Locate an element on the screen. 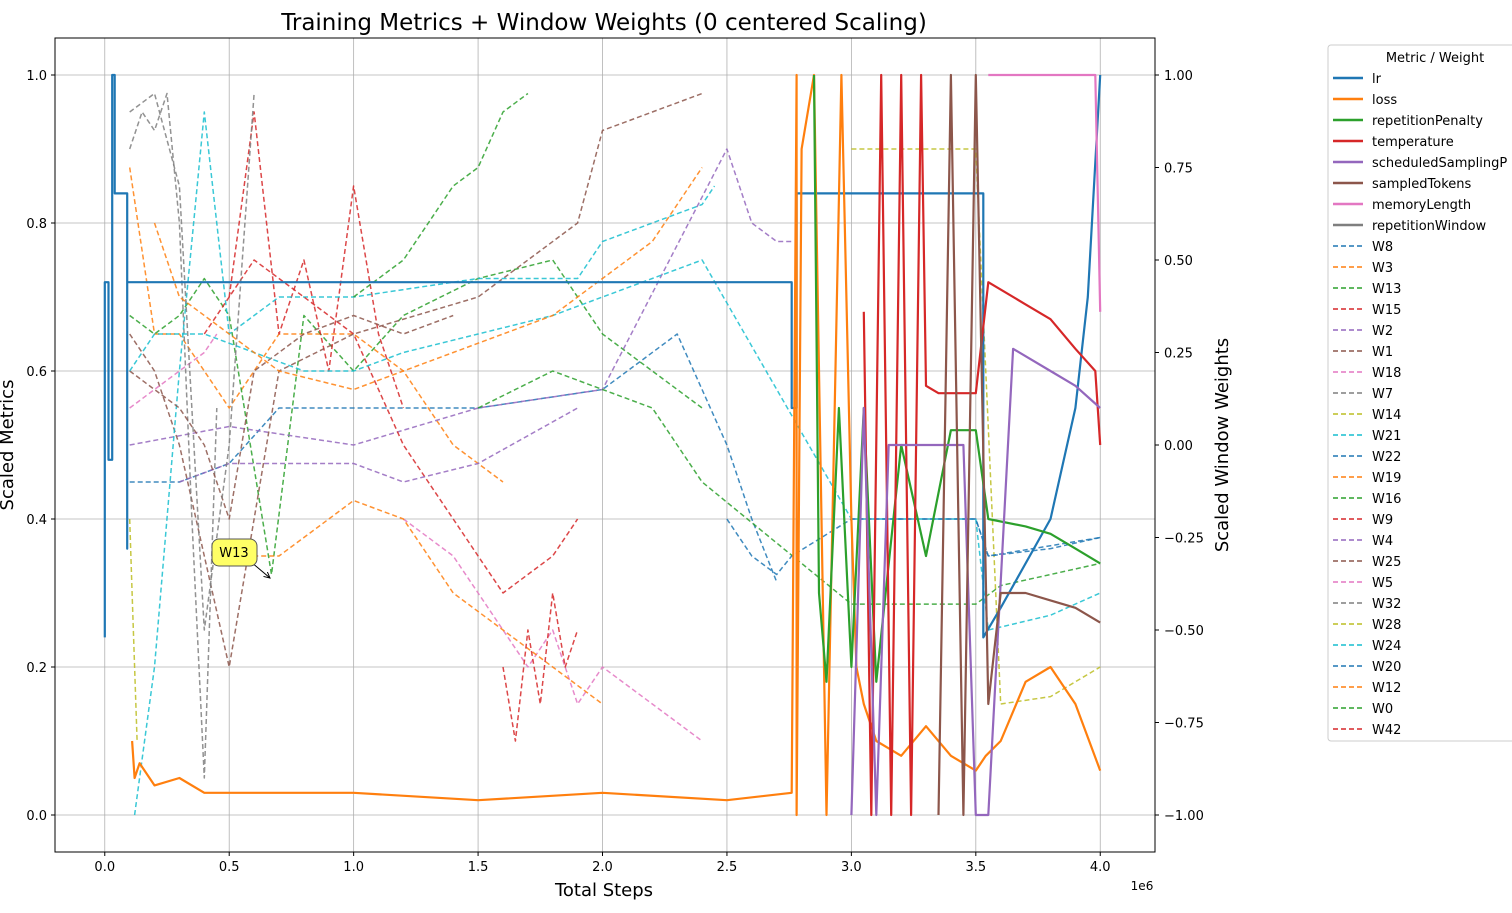  legend-label-repetitionwindow: repetitionWindow is located at coordinates (1429, 226).